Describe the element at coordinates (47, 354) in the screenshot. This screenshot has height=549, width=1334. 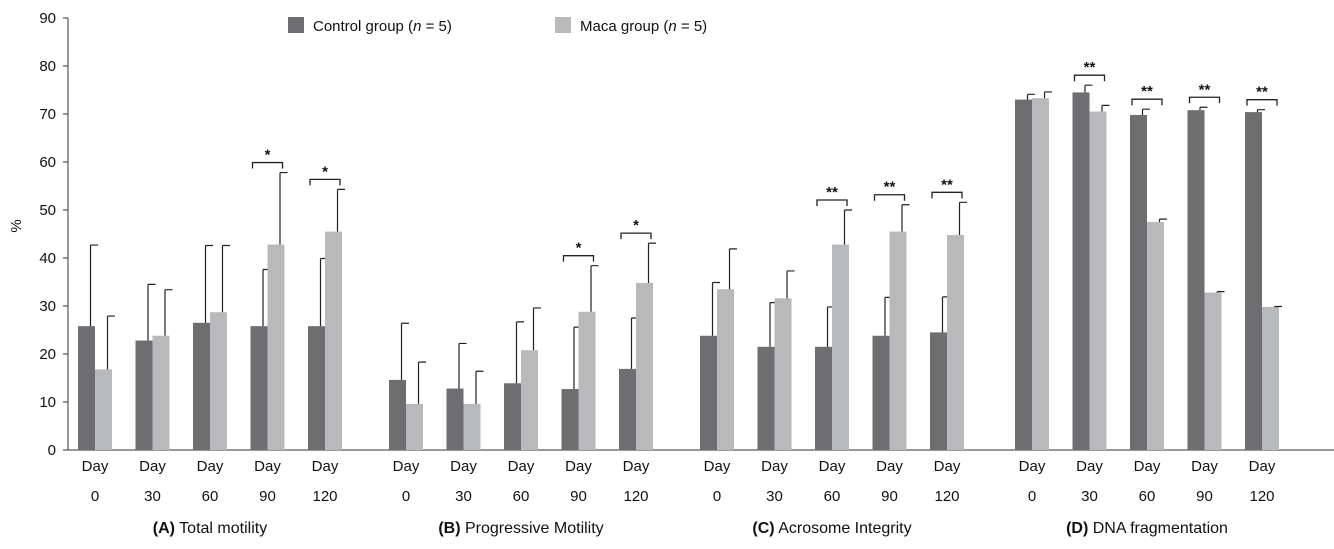
I see `y-tick-label: 20` at that location.